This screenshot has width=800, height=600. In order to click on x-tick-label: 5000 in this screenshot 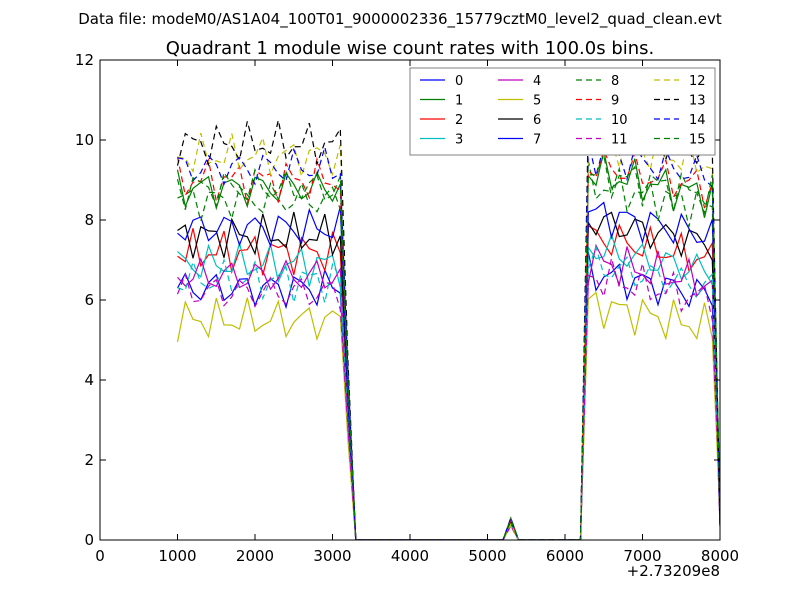, I will do `click(487, 556)`.